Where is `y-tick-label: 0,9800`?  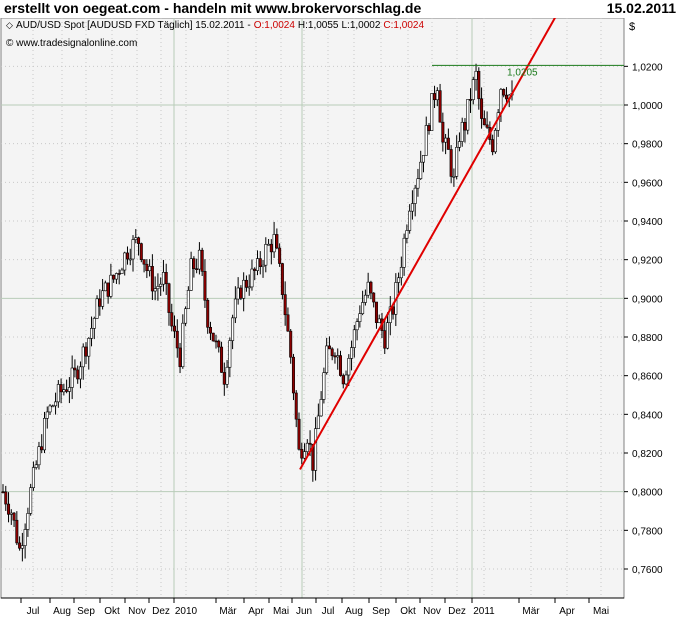 y-tick-label: 0,9800 is located at coordinates (647, 145).